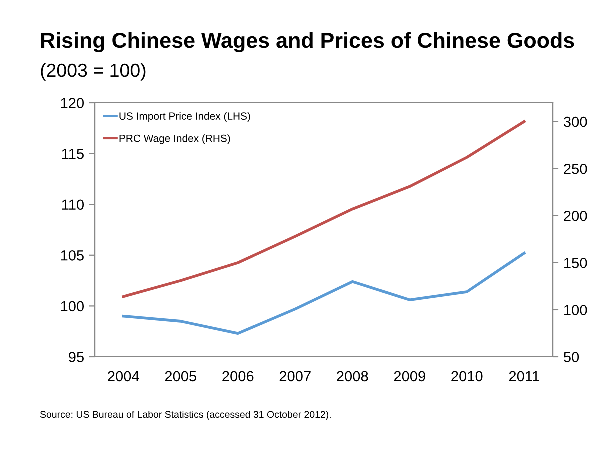 Image resolution: width=611 pixels, height=456 pixels. I want to click on y-tick-label: 115, so click(73, 154).